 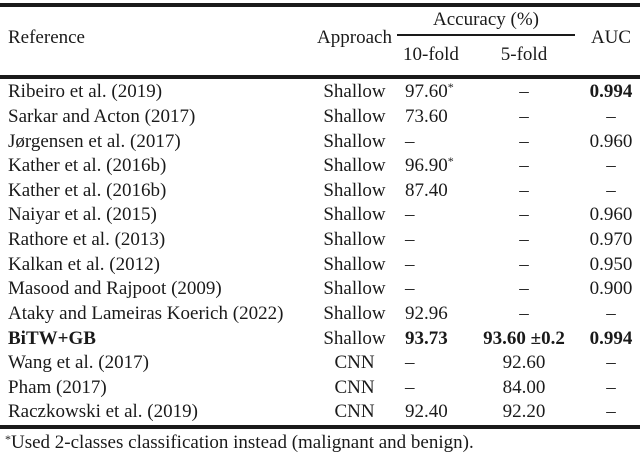 I want to click on table-bottom-rule, so click(x=320, y=427).